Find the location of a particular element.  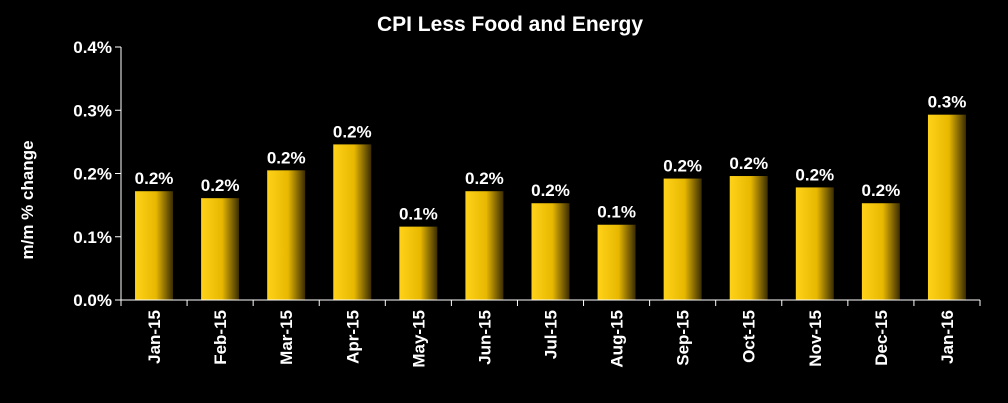

x-tick-label: Aug-15 is located at coordinates (617, 339).